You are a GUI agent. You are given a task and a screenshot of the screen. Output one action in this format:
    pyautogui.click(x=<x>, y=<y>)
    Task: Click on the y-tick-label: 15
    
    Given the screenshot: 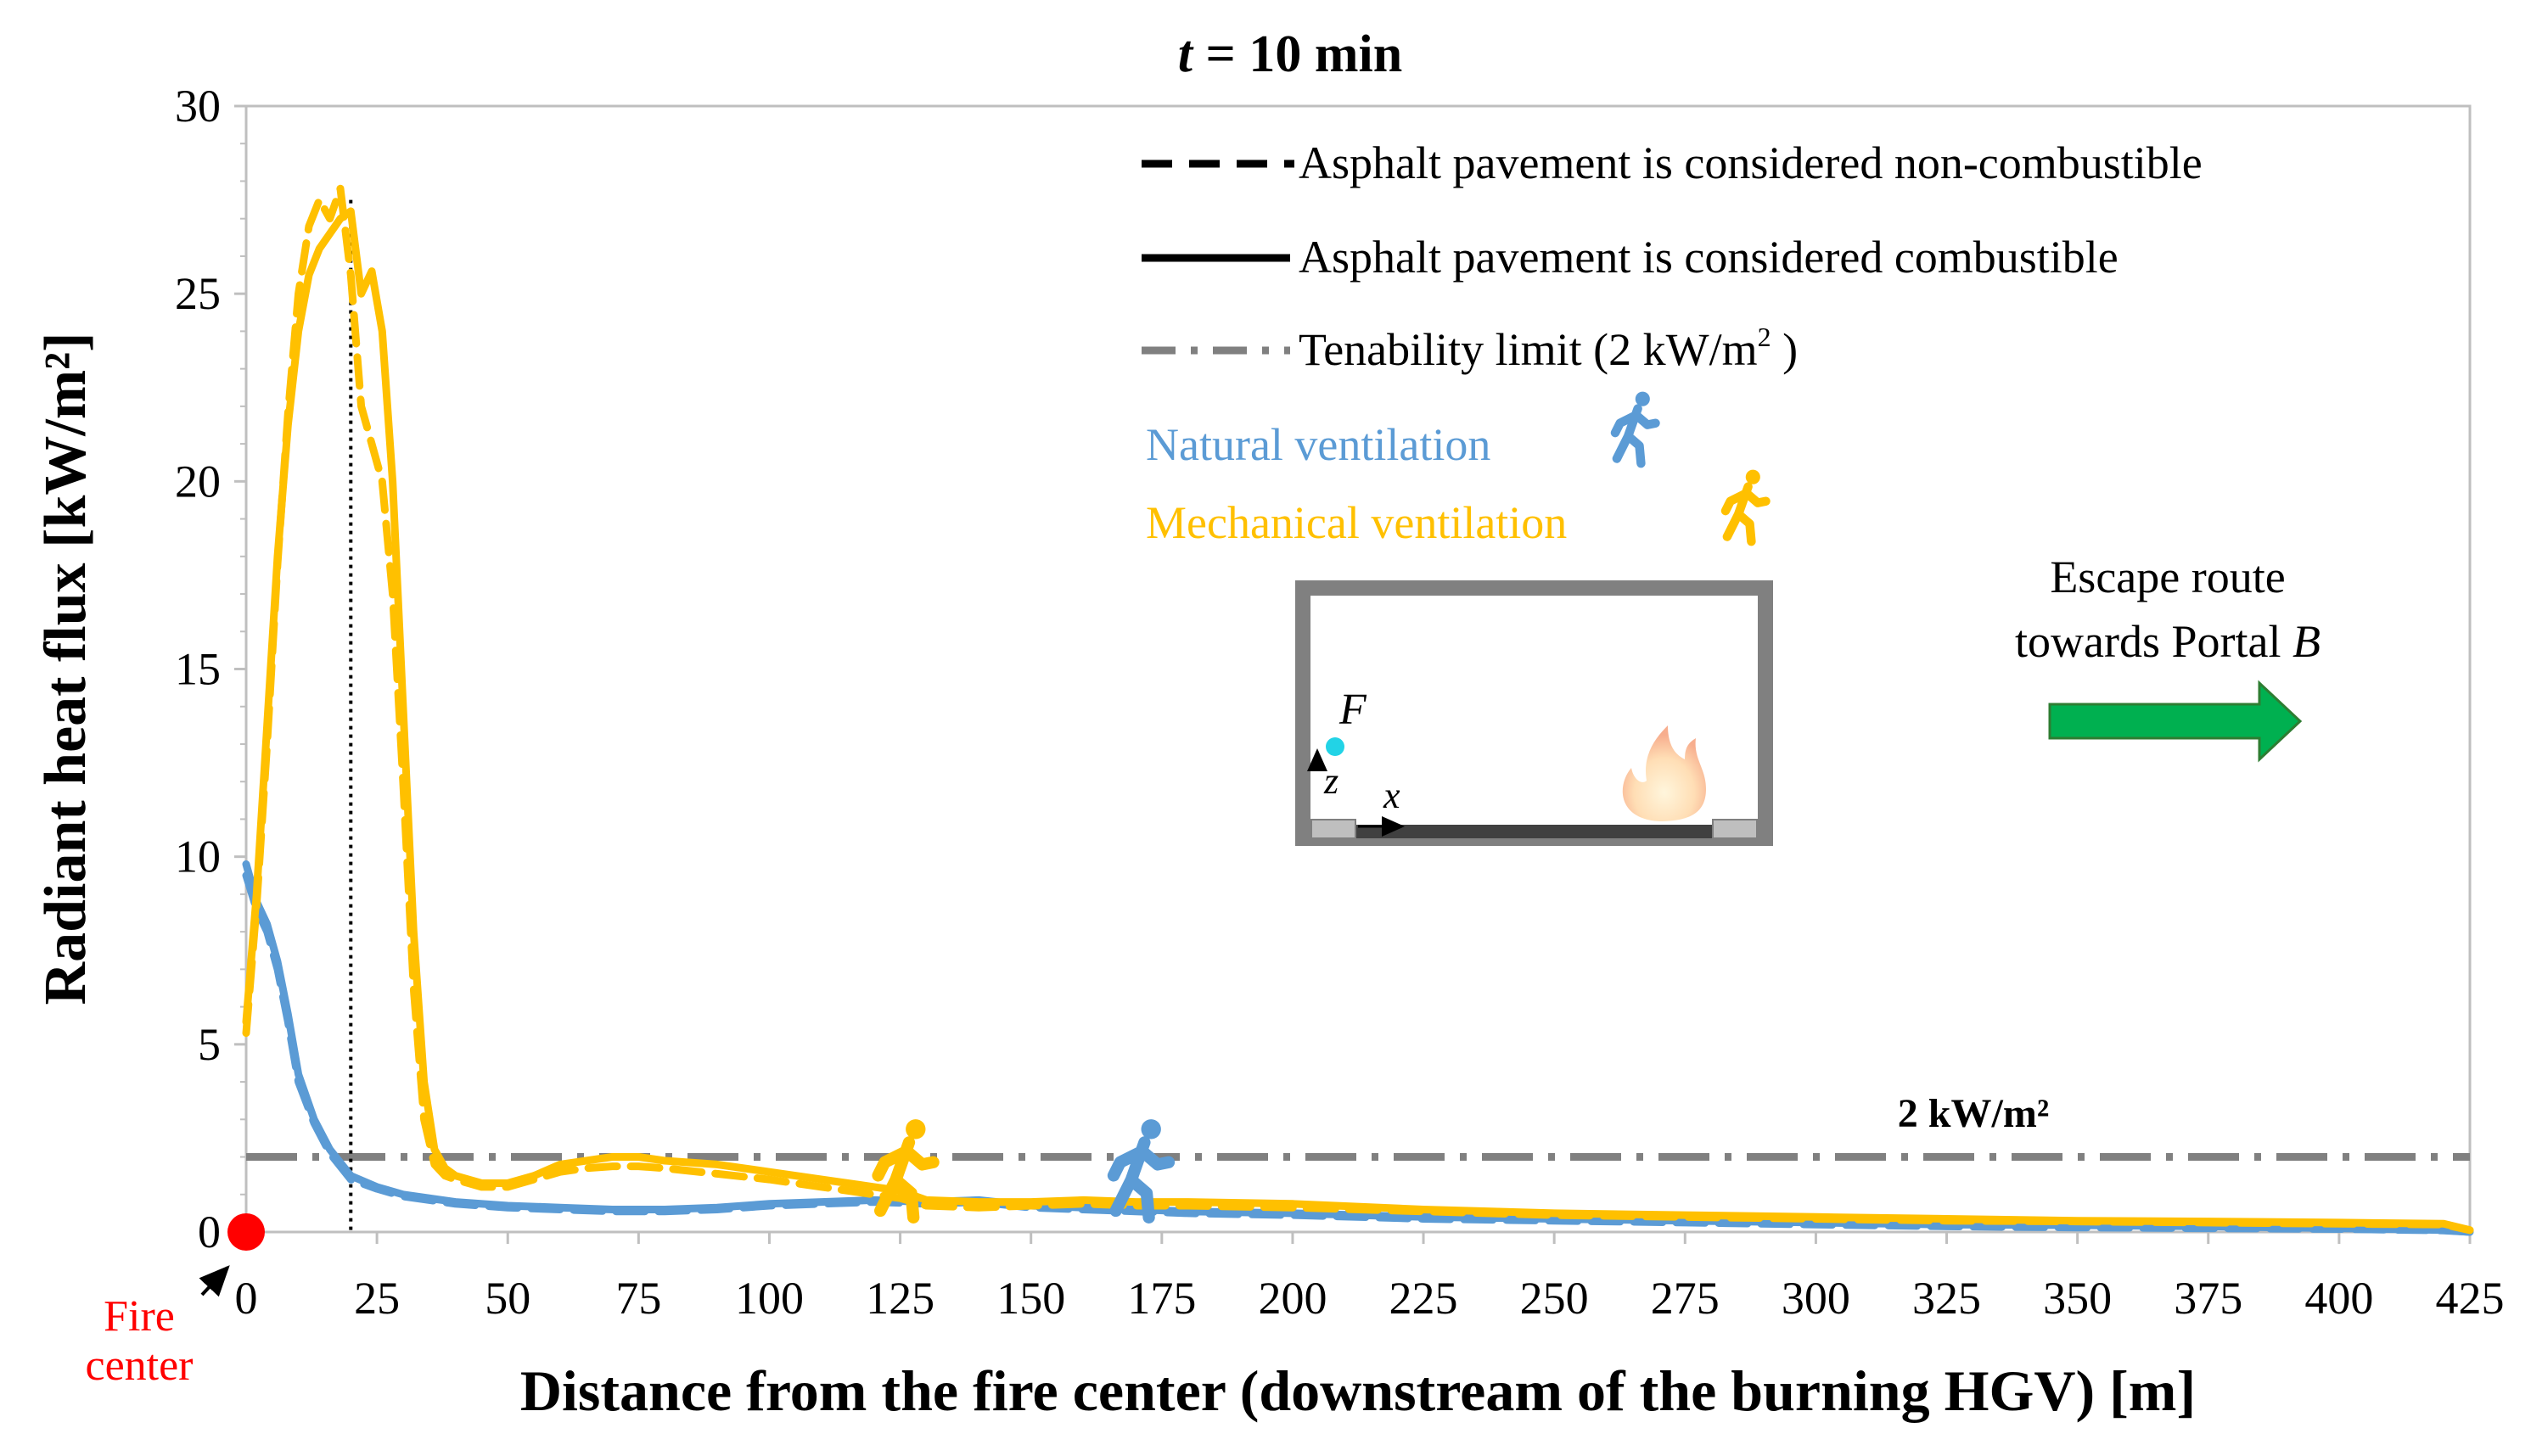 What is the action you would take?
    pyautogui.click(x=198, y=669)
    